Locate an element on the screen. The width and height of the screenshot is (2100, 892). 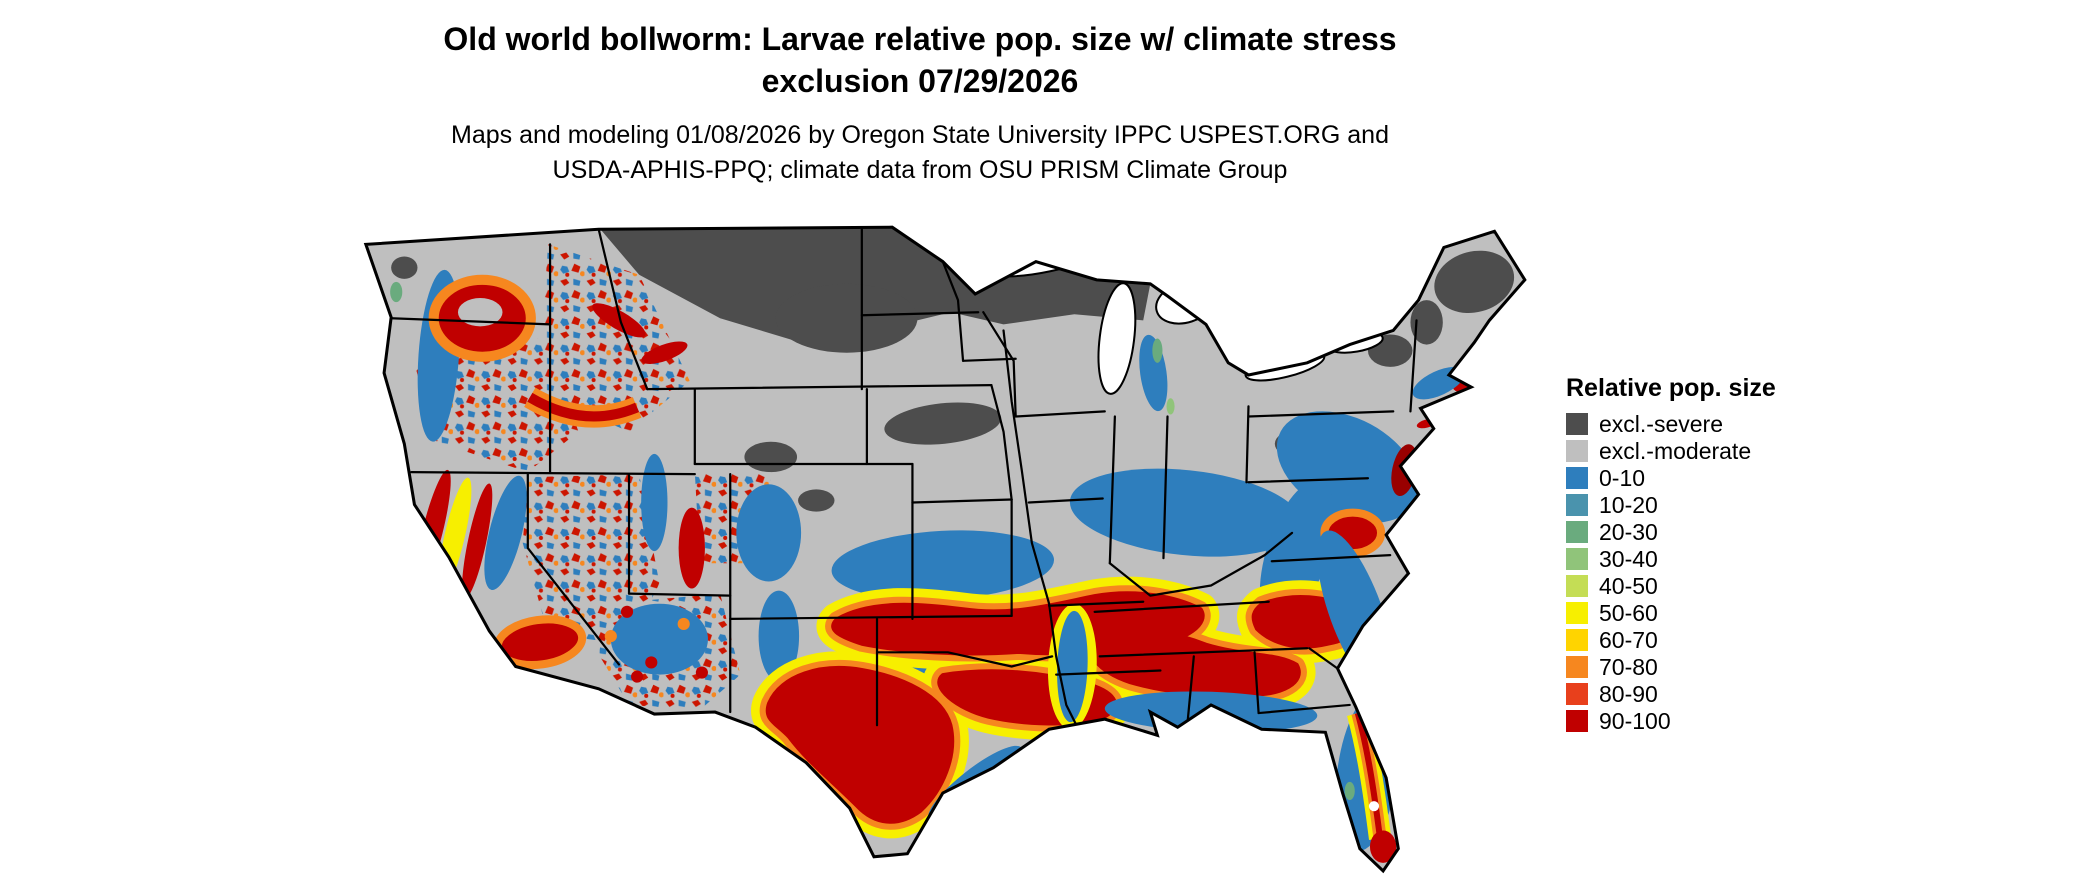
map-title-line2: exclusion 07/29/2026 is located at coordinates (920, 81).